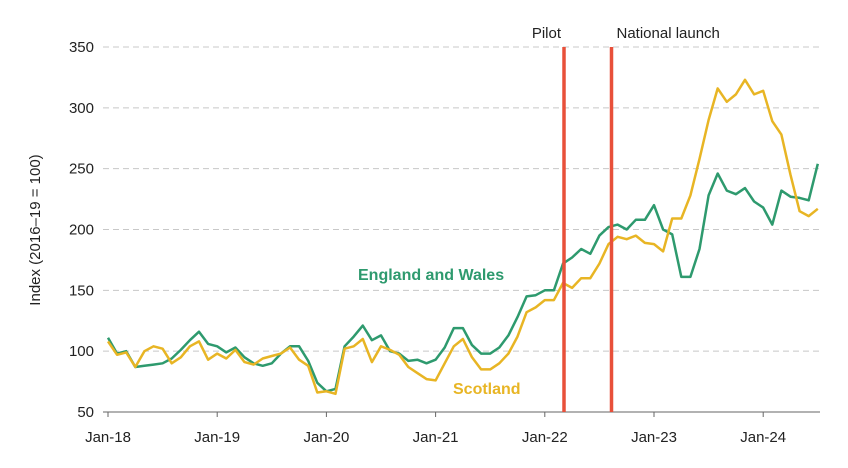  What do you see at coordinates (654, 437) in the screenshot?
I see `x-tick-label: Jan-23` at bounding box center [654, 437].